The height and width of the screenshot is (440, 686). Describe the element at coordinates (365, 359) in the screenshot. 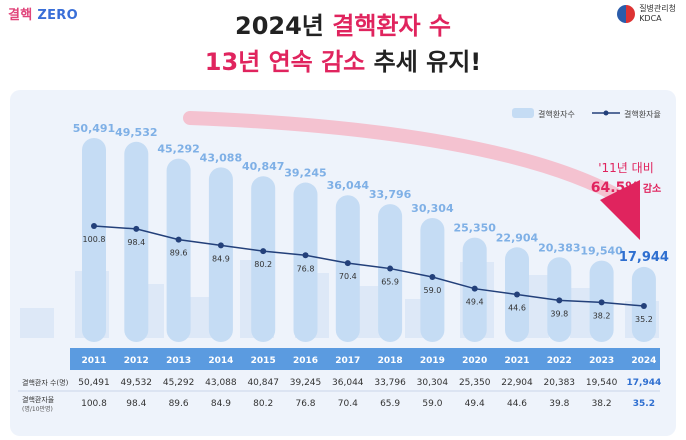

I see `year-band` at that location.